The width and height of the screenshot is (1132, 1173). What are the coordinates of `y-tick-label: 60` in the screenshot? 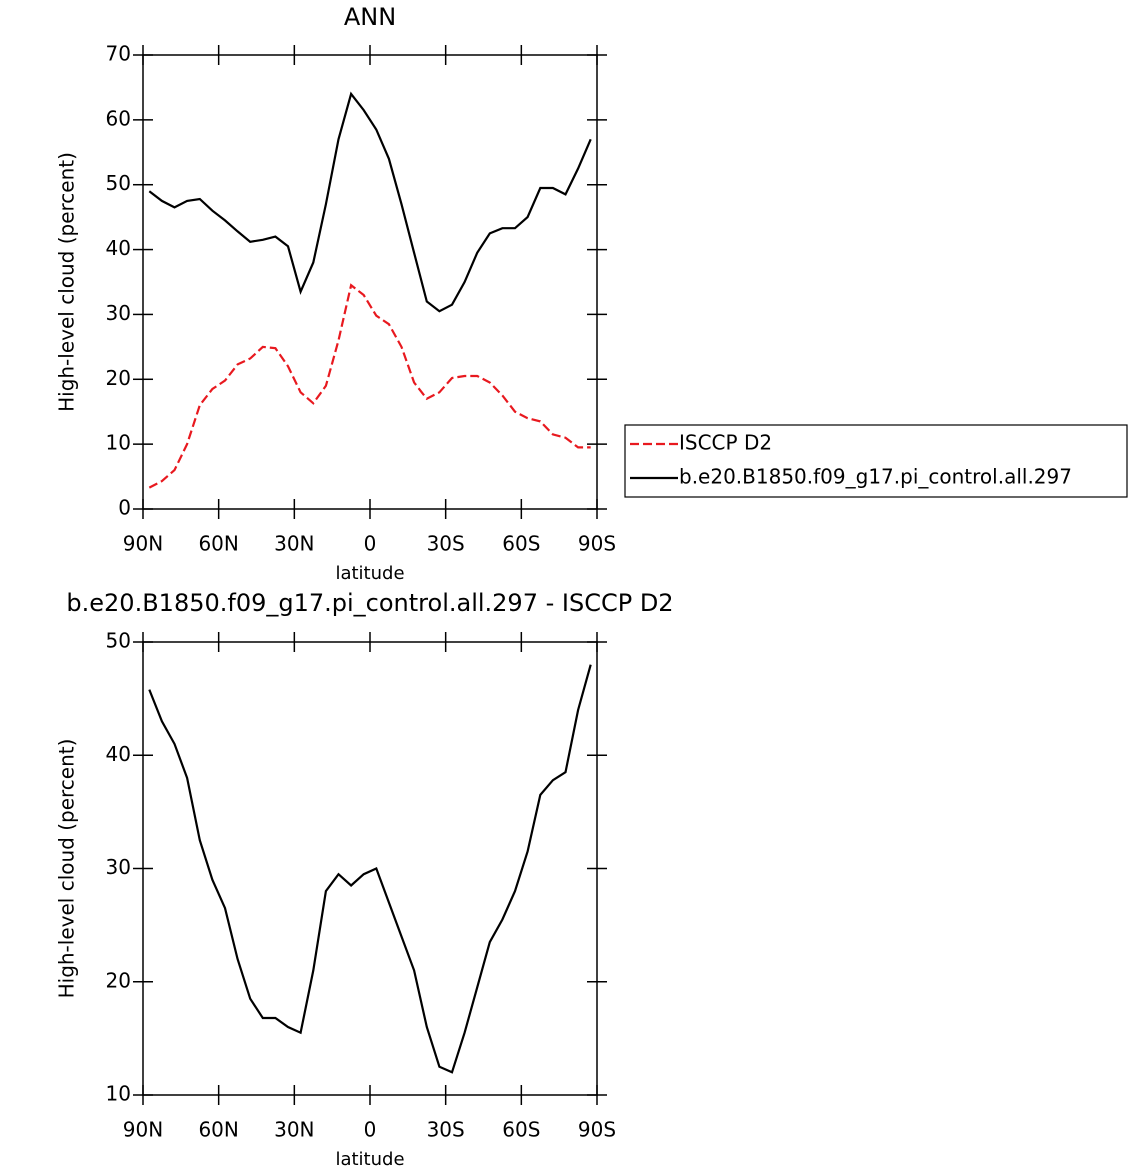 It's located at (118, 118).